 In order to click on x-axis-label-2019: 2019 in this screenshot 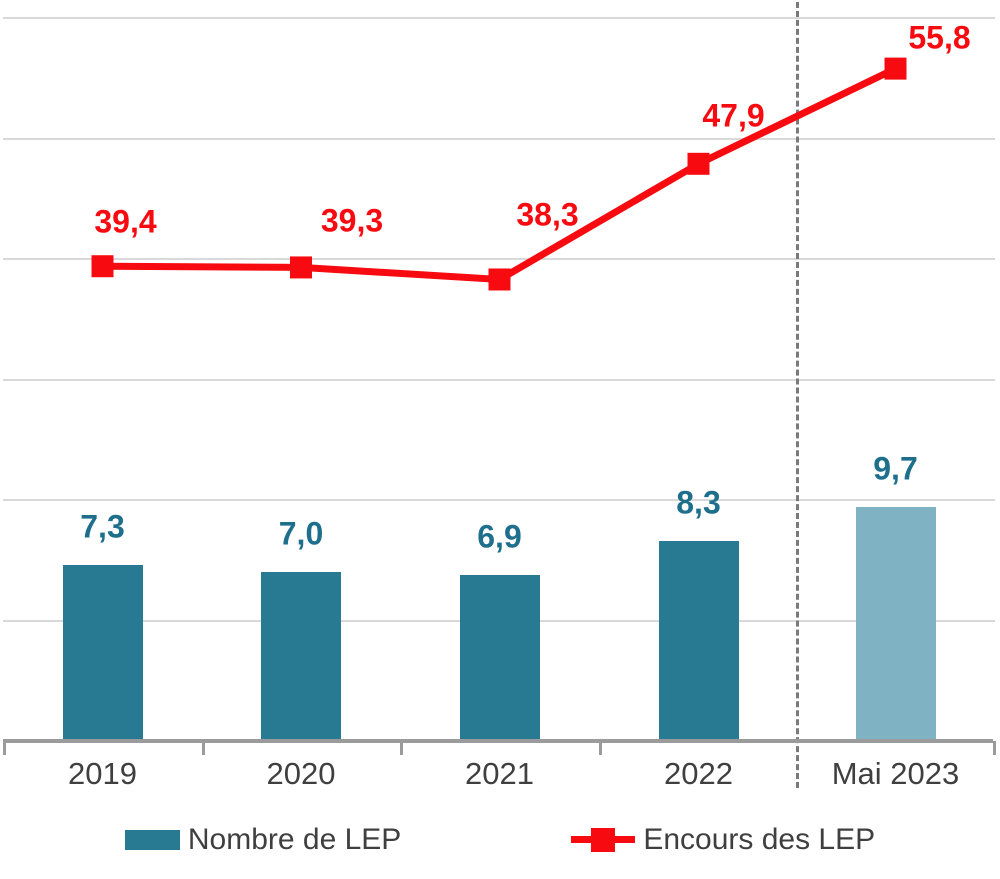, I will do `click(102, 773)`.